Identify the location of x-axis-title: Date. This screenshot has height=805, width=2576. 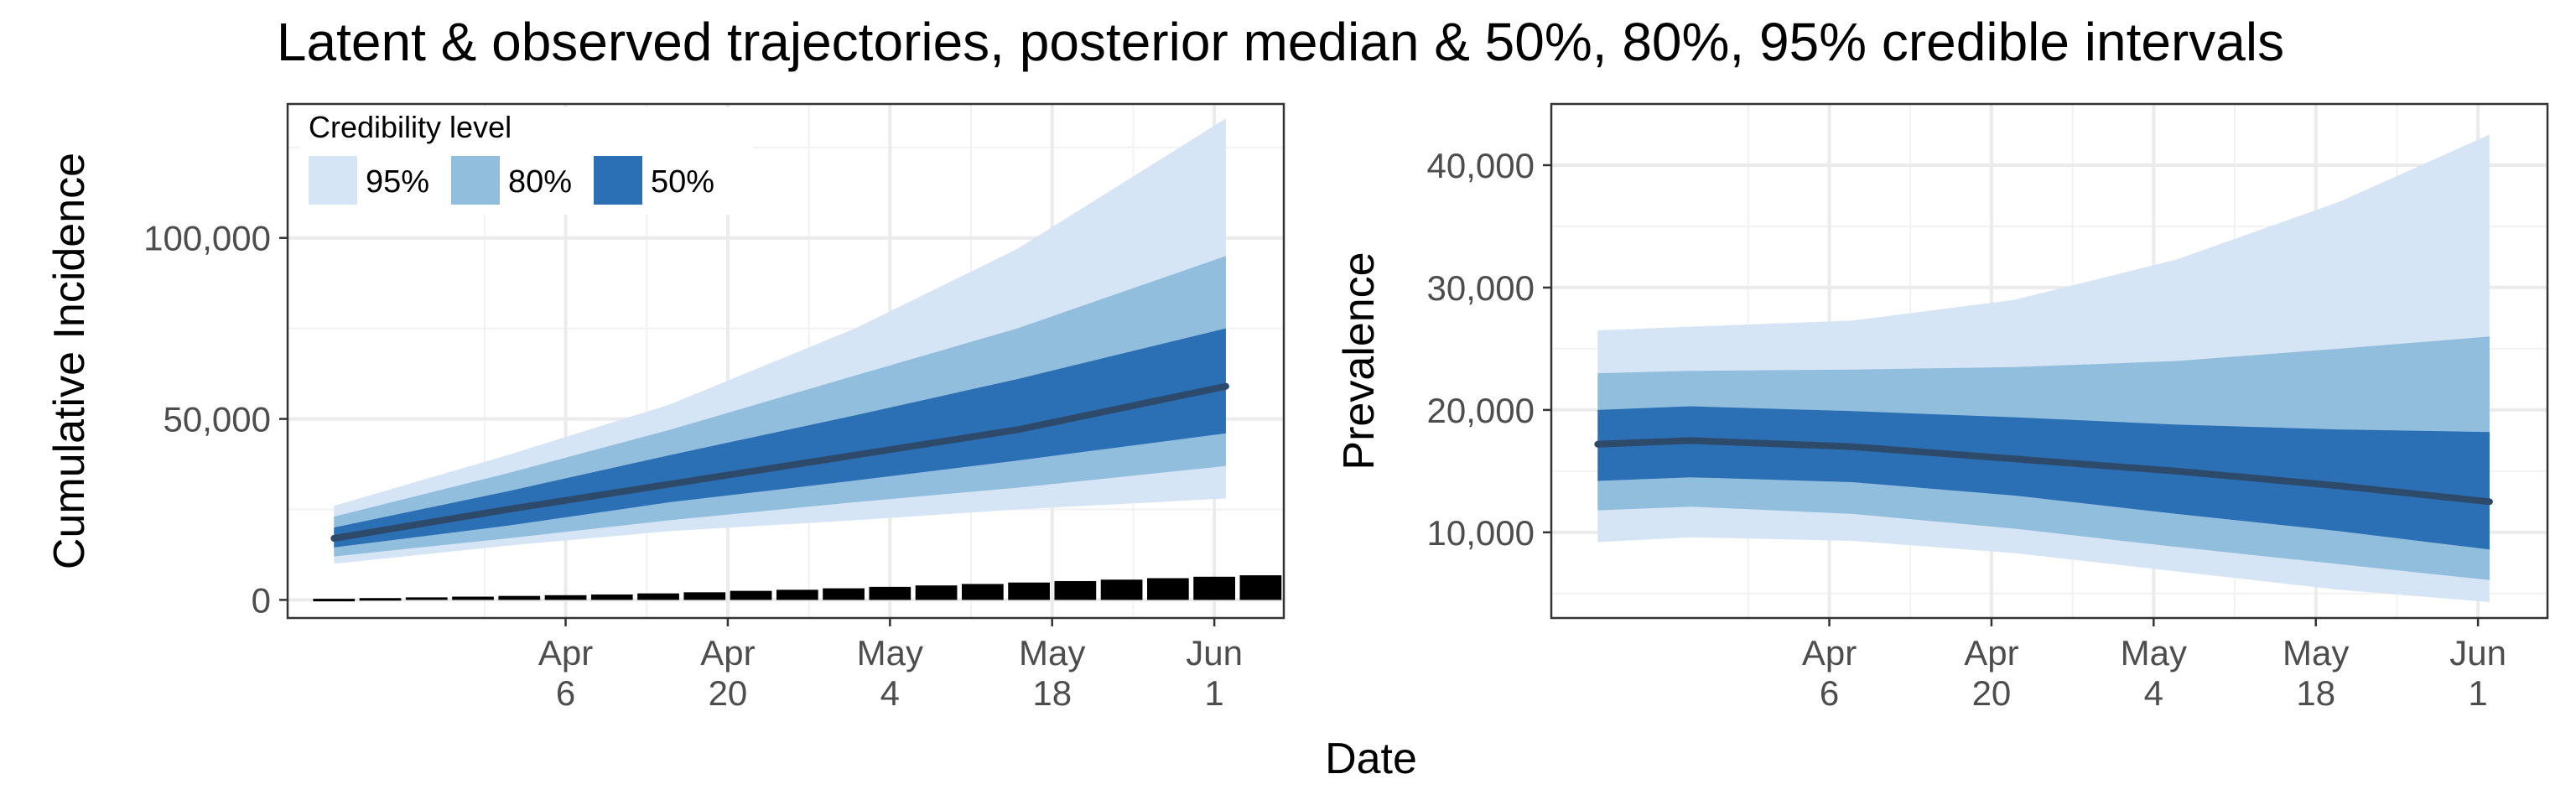
(1371, 759).